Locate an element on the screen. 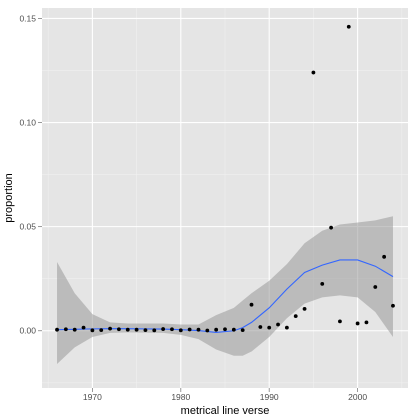  x-axis-title: metrical line verse is located at coordinates (225, 411).